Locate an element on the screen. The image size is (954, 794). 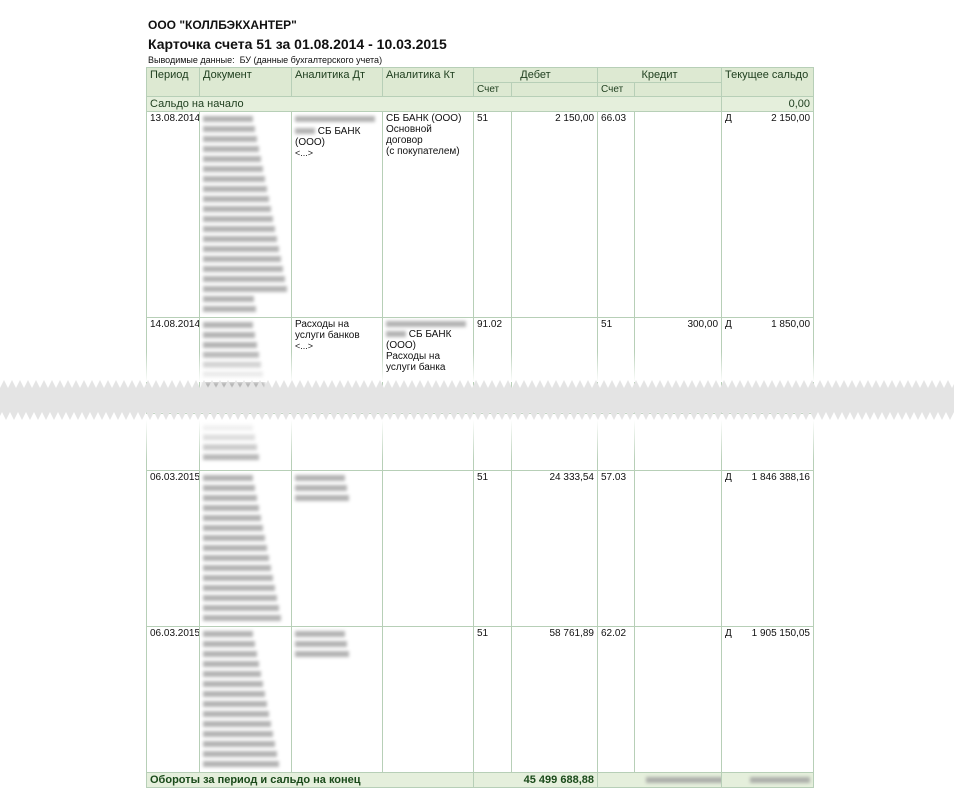
debit-amount: 24 333,54 is located at coordinates (554, 548).